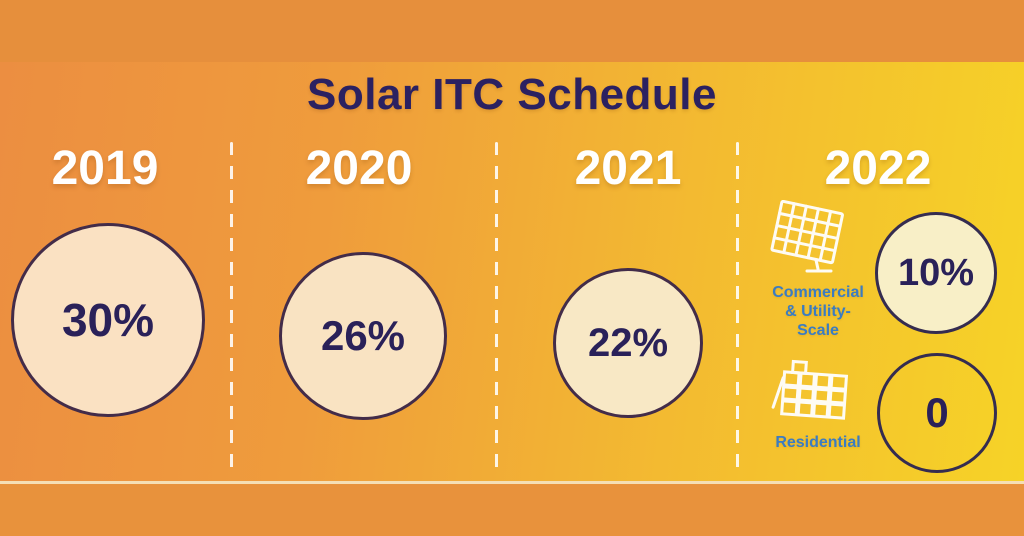  Describe the element at coordinates (359, 168) in the screenshot. I see `year-label-2020: 2020` at that location.